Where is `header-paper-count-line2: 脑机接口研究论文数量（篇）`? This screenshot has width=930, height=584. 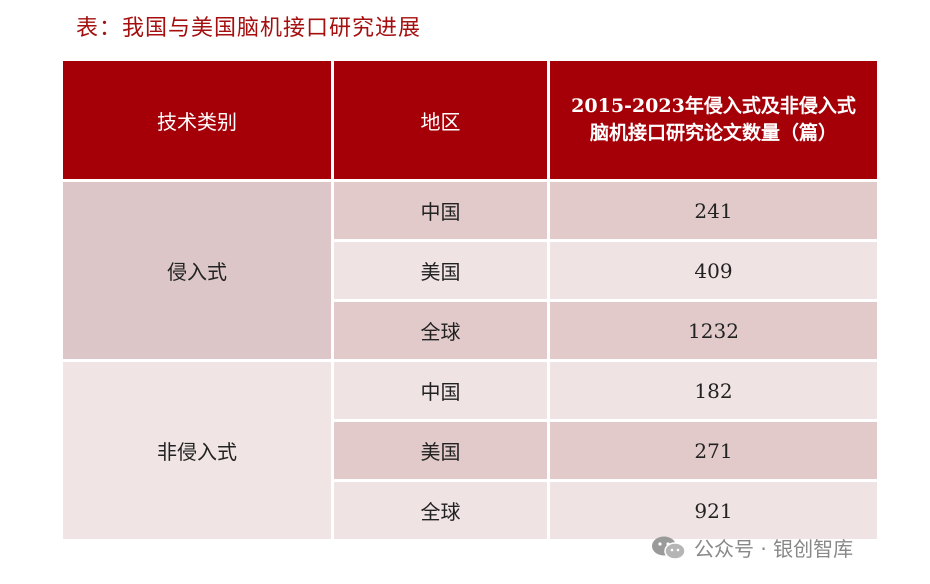
header-paper-count-line2: 脑机接口研究论文数量（篇） is located at coordinates (713, 133).